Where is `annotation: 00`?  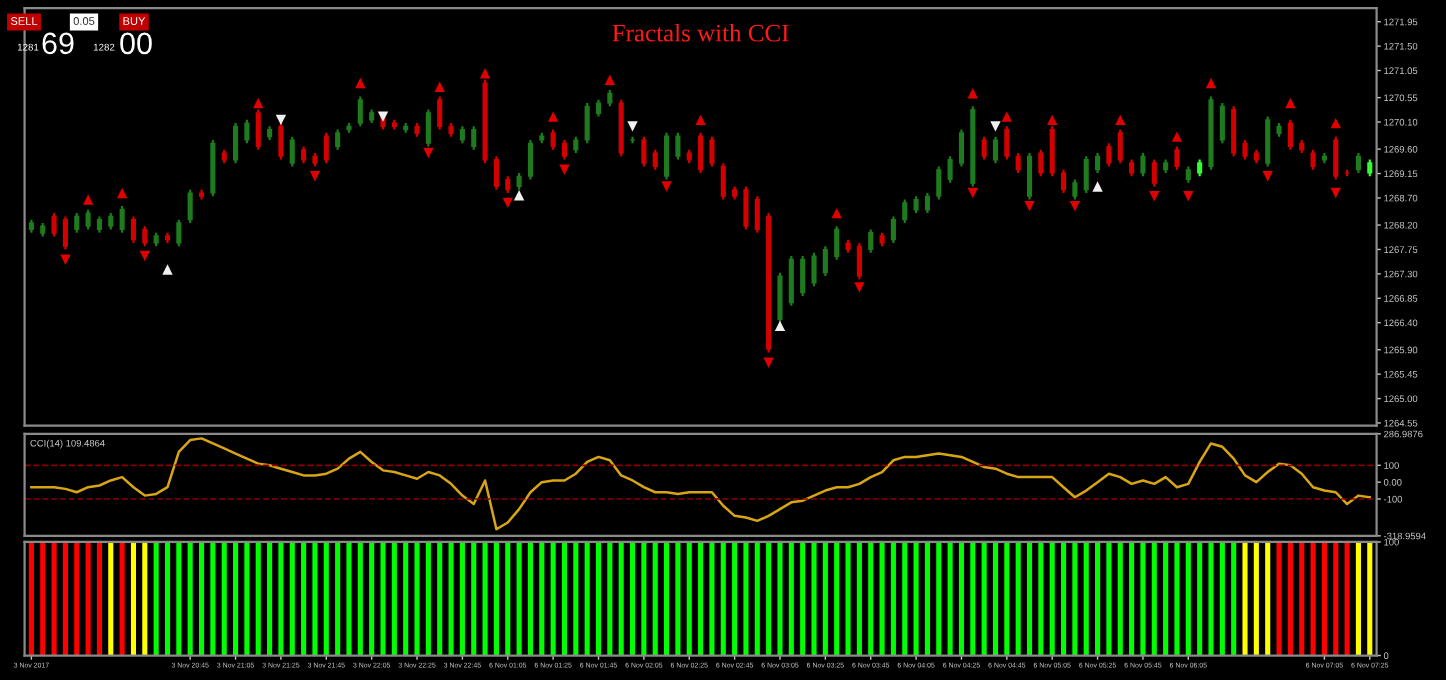 annotation: 00 is located at coordinates (136, 43).